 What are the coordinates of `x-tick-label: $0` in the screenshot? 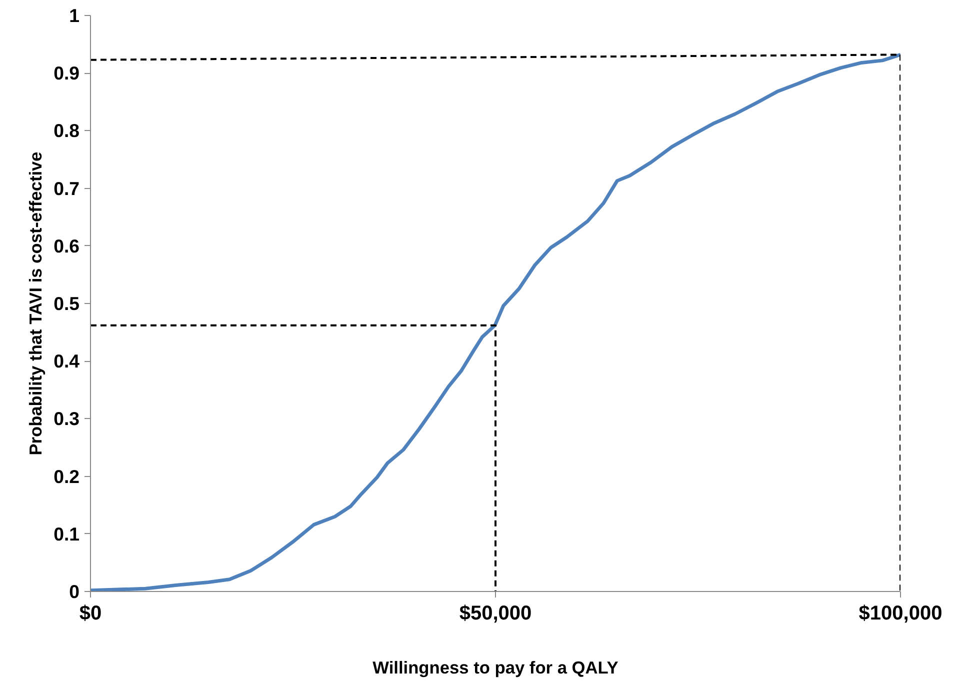 It's located at (90, 613).